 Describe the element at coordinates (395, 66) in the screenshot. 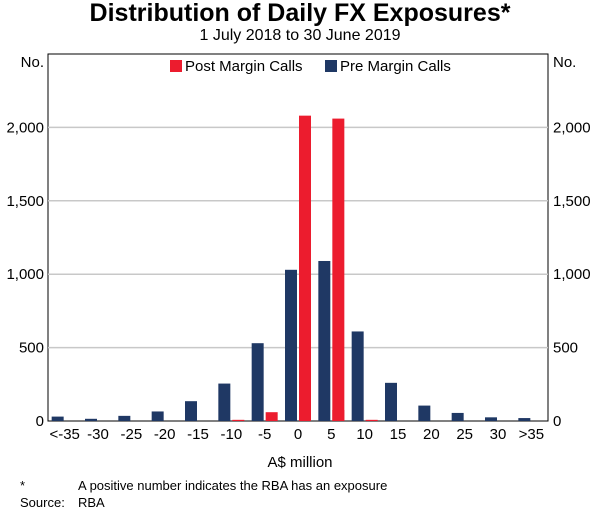

I see `legend-label-pre: Pre Margin Calls` at that location.